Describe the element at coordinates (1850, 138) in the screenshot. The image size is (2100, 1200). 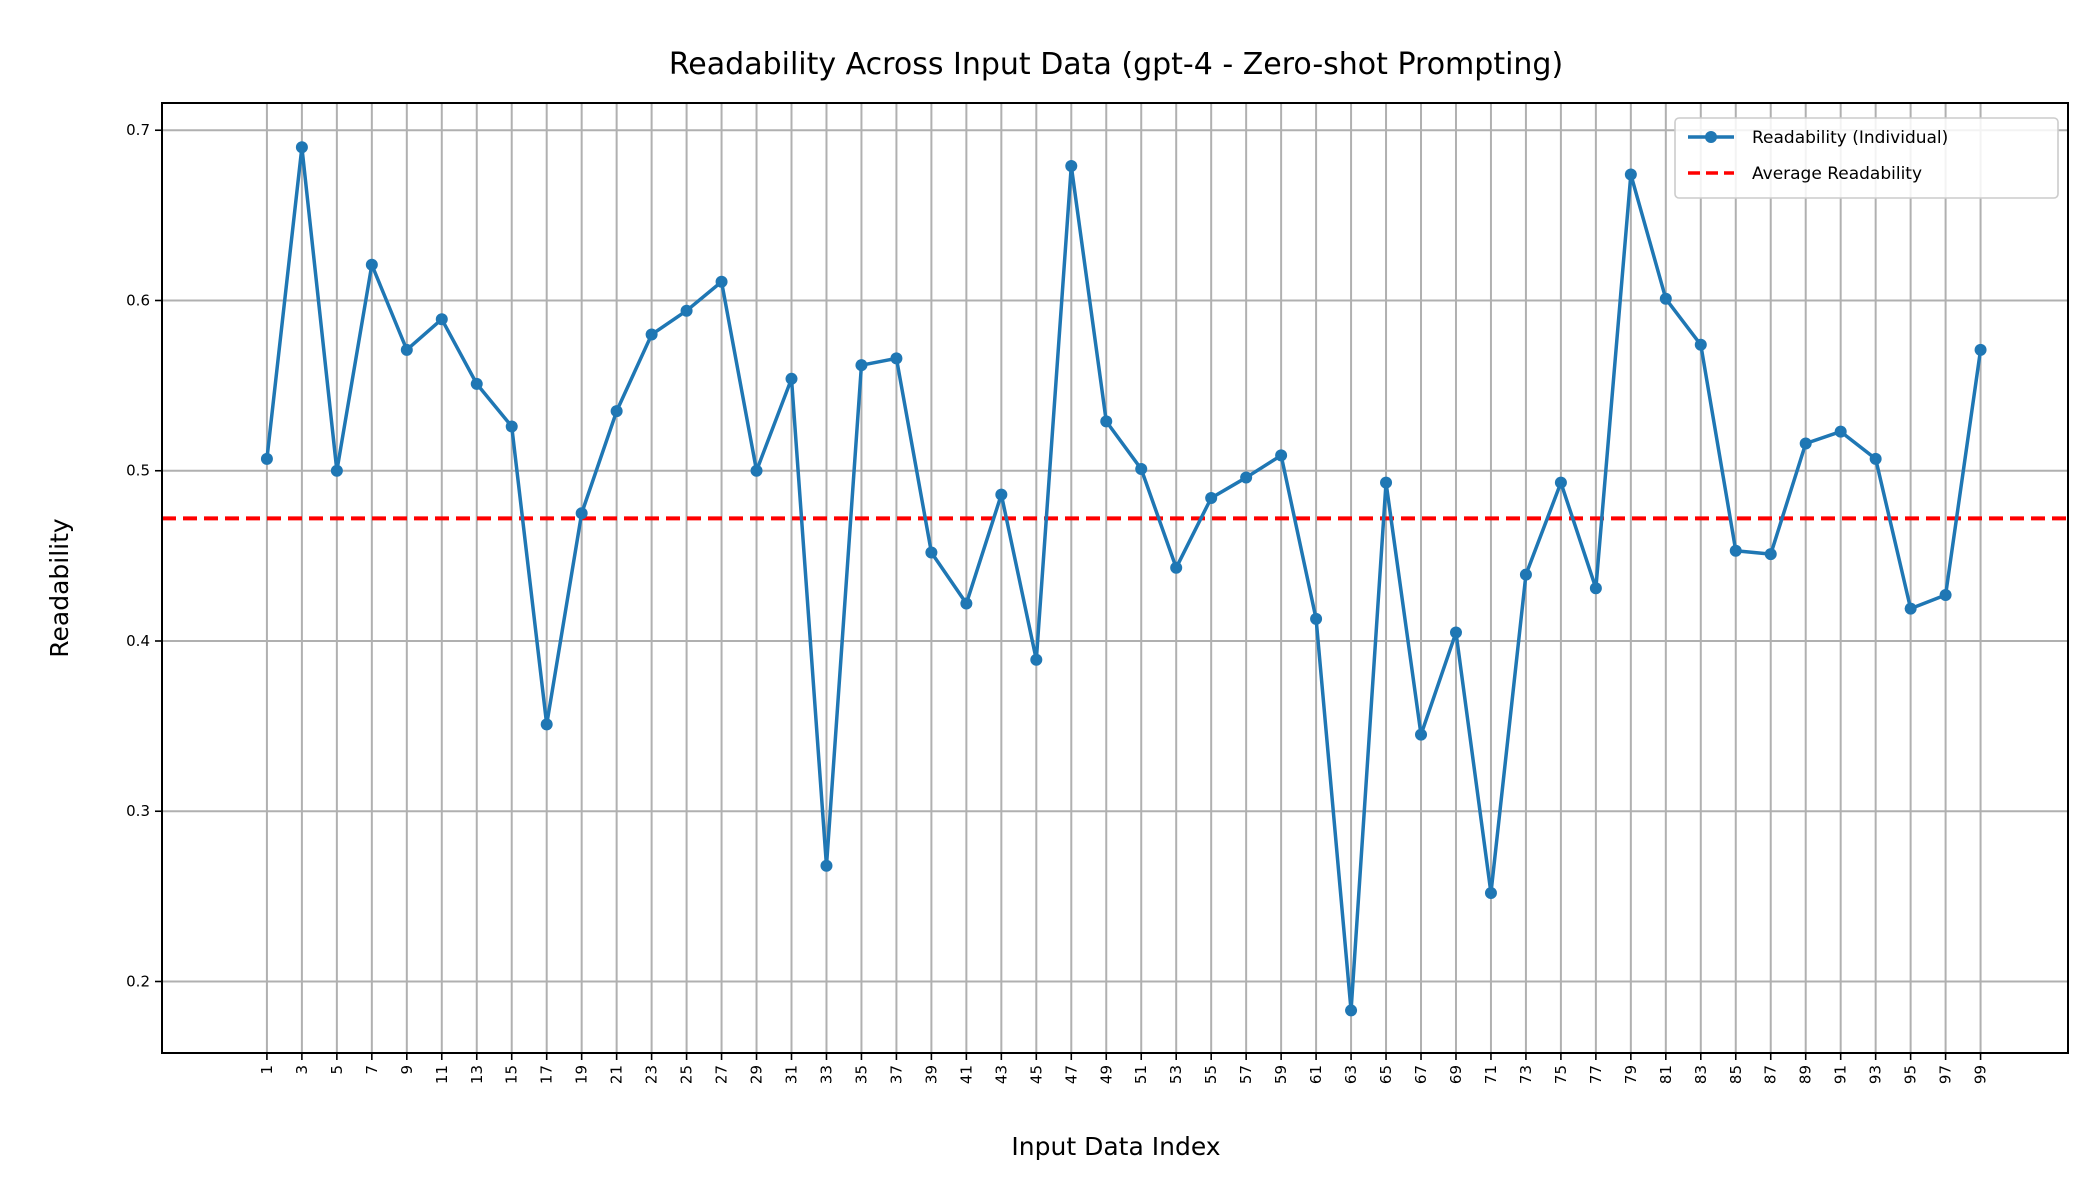
I see `legend-individual-label: Readability (Individual)` at that location.